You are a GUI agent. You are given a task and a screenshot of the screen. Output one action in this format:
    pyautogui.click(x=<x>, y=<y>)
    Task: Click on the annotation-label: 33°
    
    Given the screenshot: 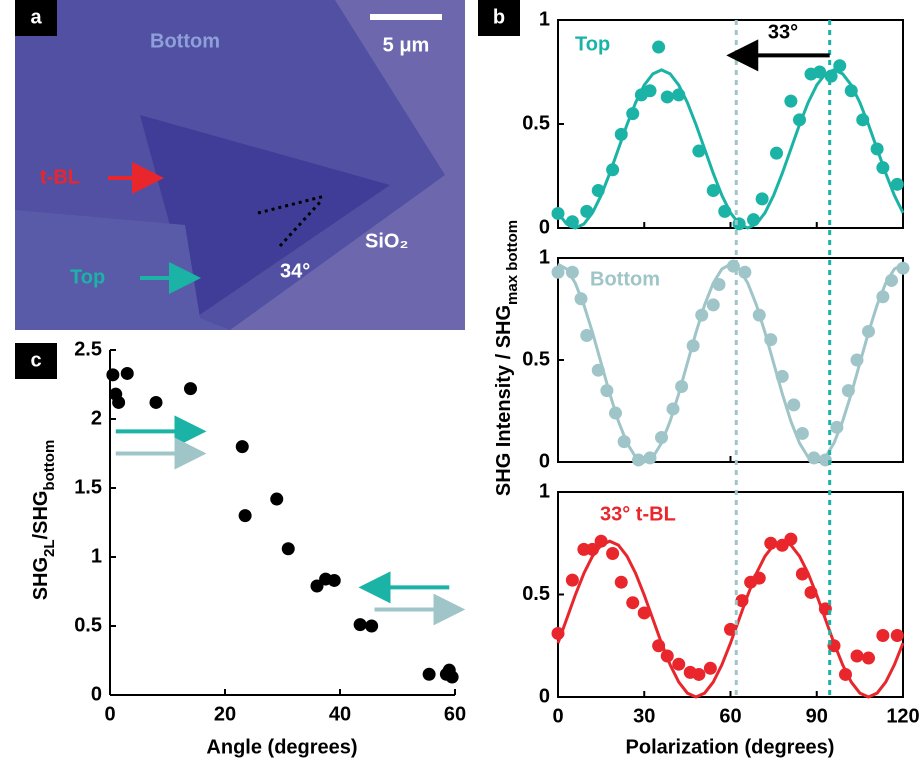 What is the action you would take?
    pyautogui.click(x=783, y=33)
    